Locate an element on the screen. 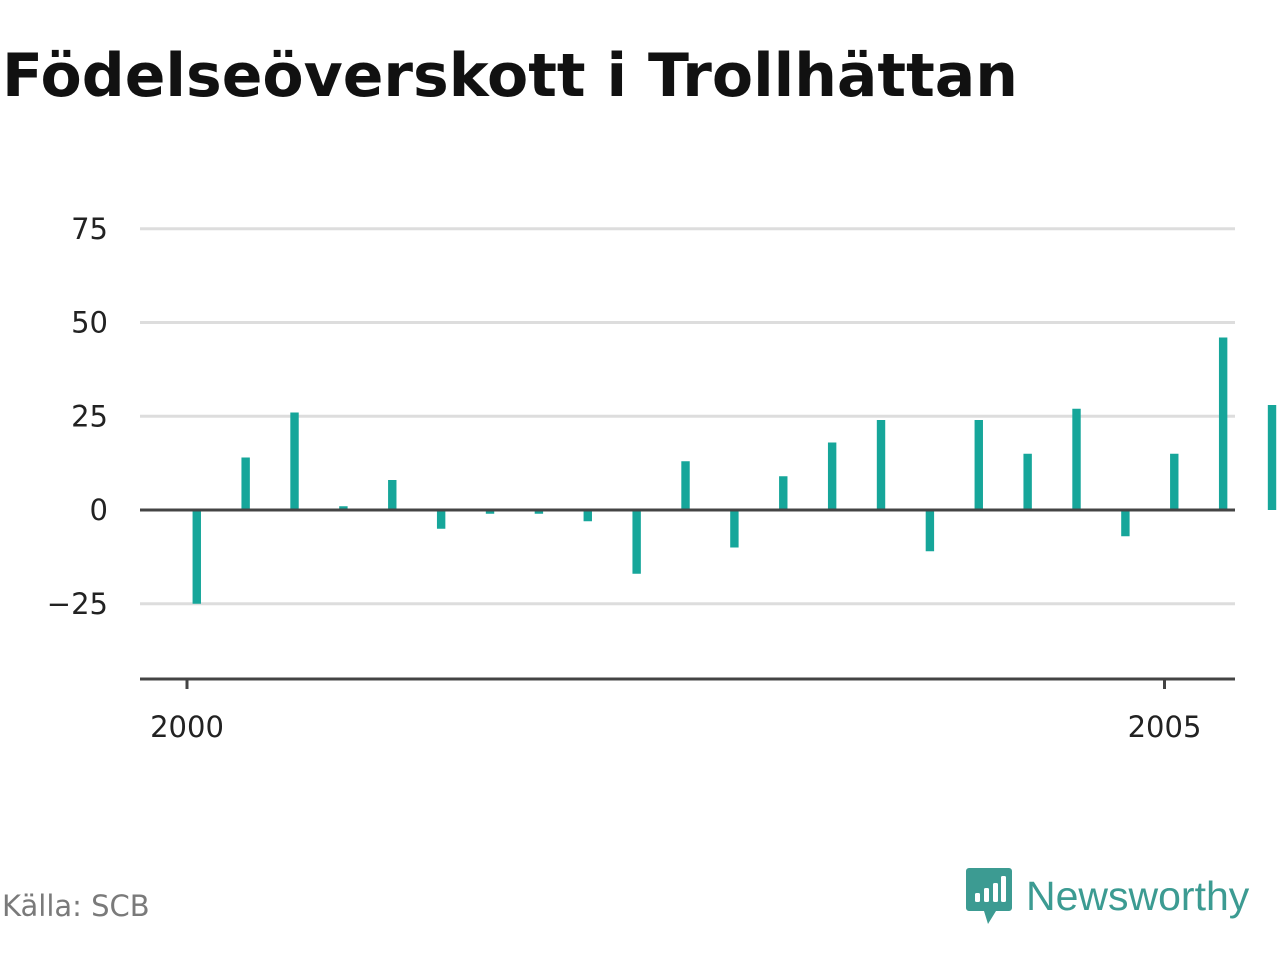  y-axis-ticks: 75 50 25 0 −25 is located at coordinates (77, 416).